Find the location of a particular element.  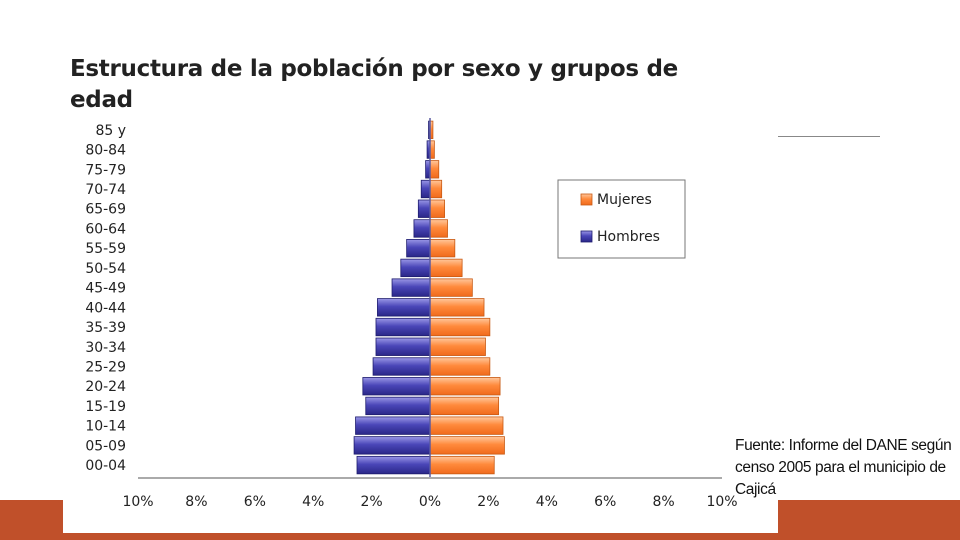

category-label: 45-49 is located at coordinates (105, 289).